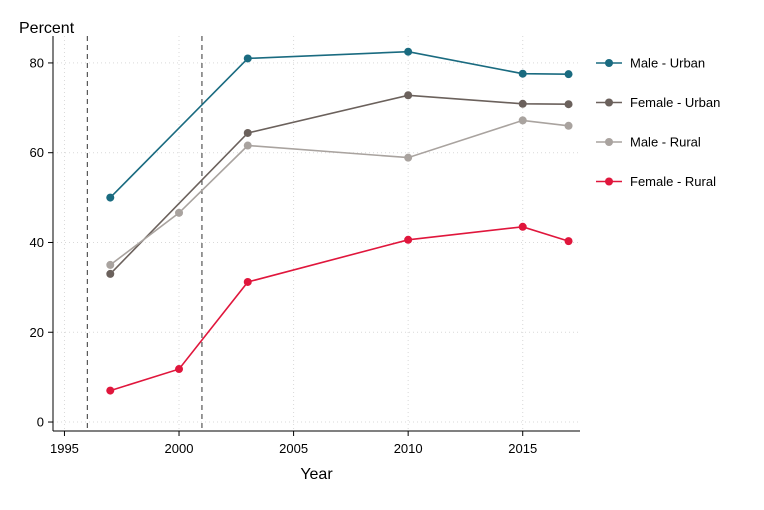 Image resolution: width=764 pixels, height=510 pixels. I want to click on legend-item: Female - Rural, so click(656, 181).